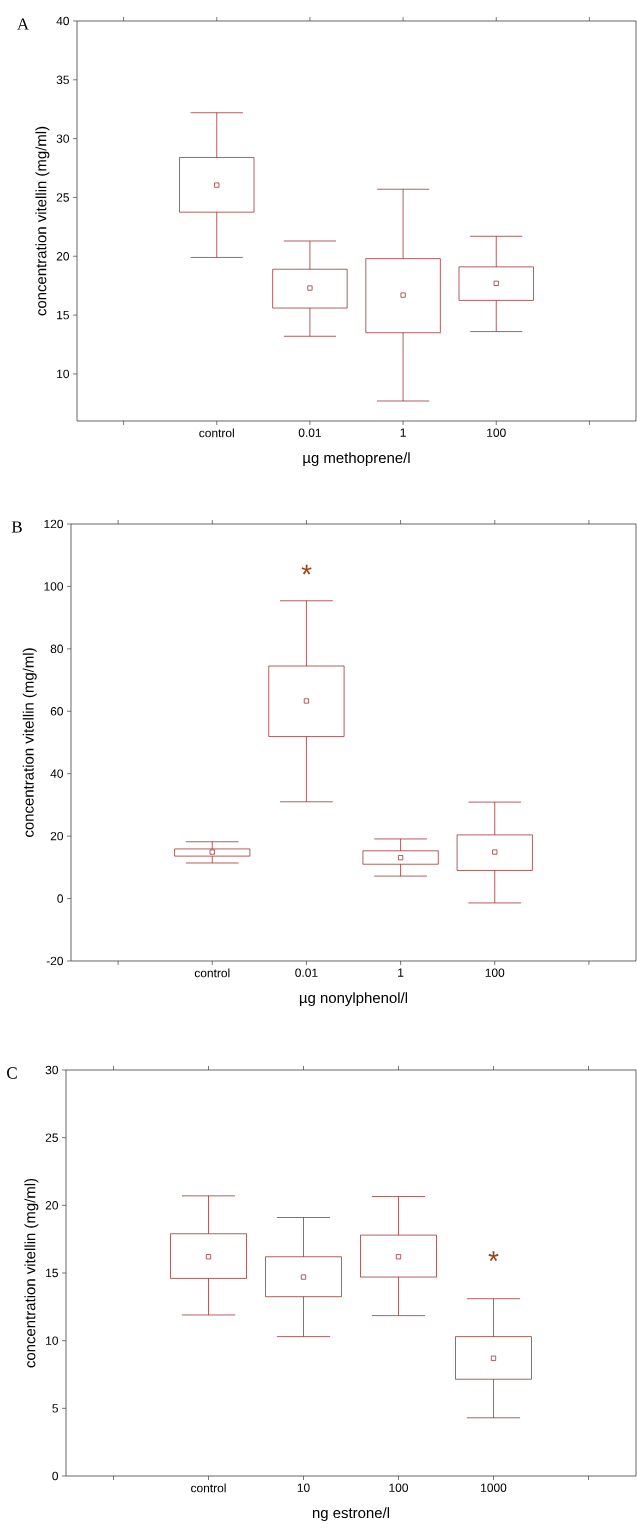 Image resolution: width=637 pixels, height=1537 pixels. What do you see at coordinates (23, 24) in the screenshot?
I see `text: A` at bounding box center [23, 24].